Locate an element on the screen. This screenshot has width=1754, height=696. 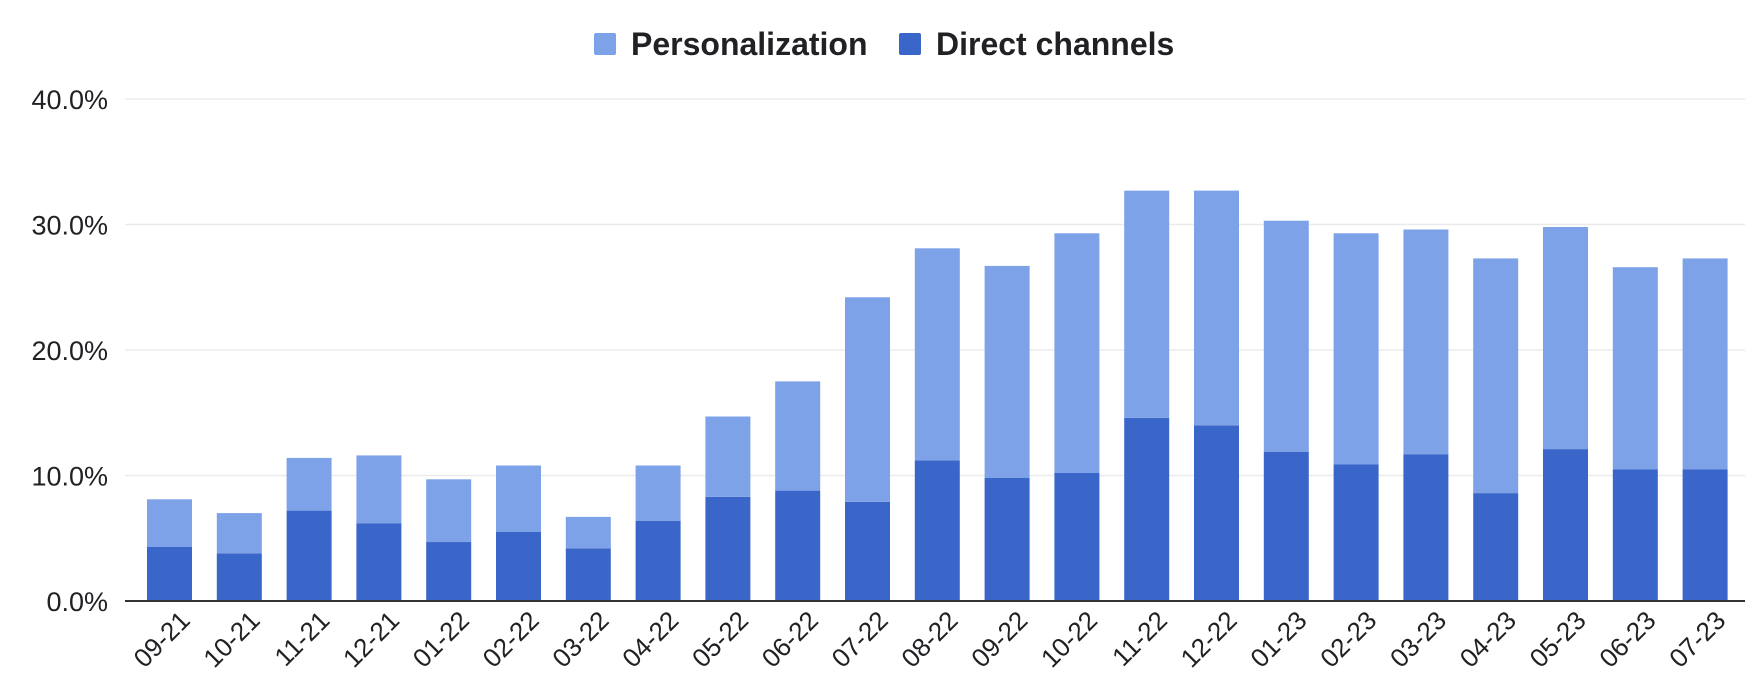
x-tick-label: 06-22 is located at coordinates (790, 639).